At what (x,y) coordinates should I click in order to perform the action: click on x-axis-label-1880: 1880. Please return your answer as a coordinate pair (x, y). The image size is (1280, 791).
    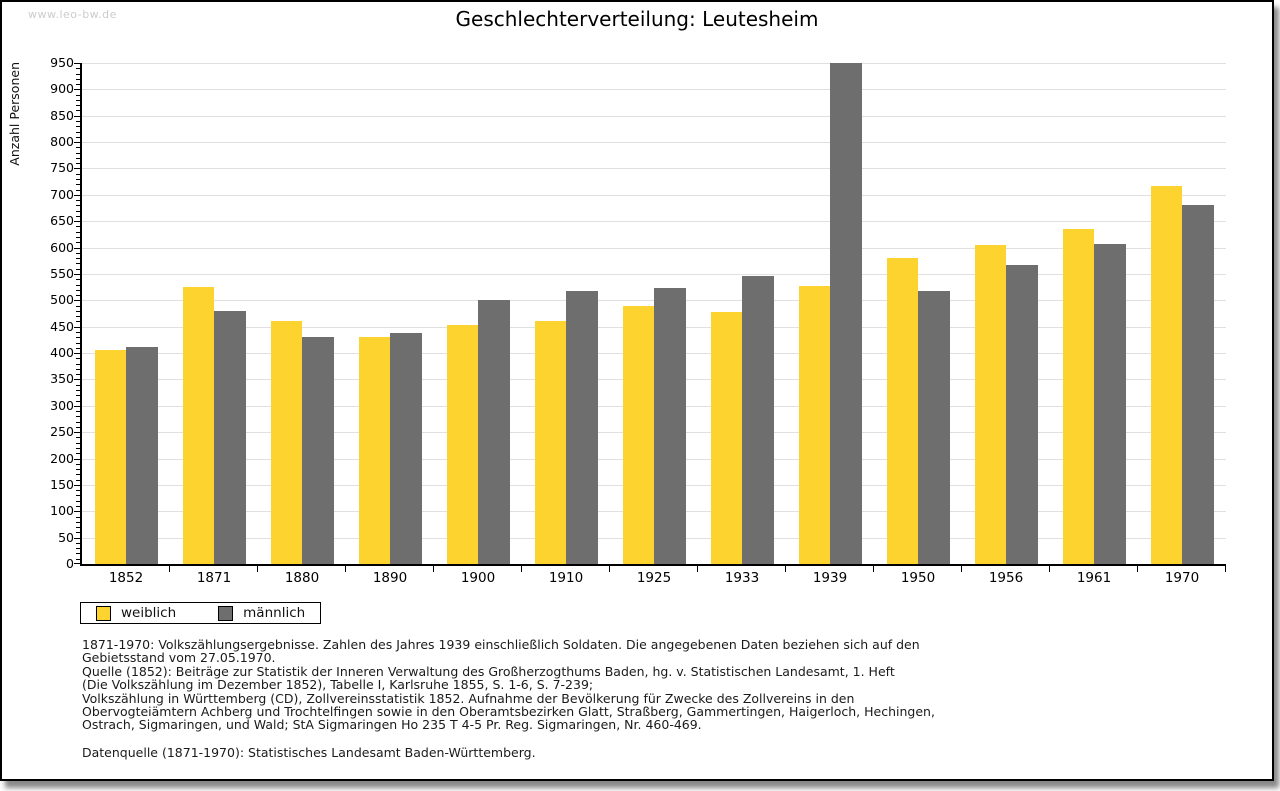
    Looking at the image, I should click on (302, 578).